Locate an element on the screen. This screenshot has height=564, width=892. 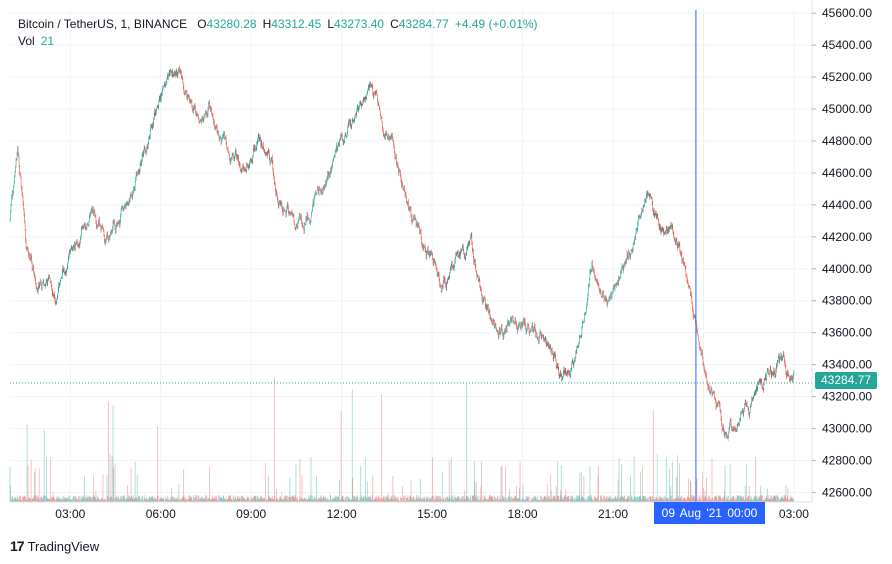
time-tick-label: 15:00 is located at coordinates (432, 514).